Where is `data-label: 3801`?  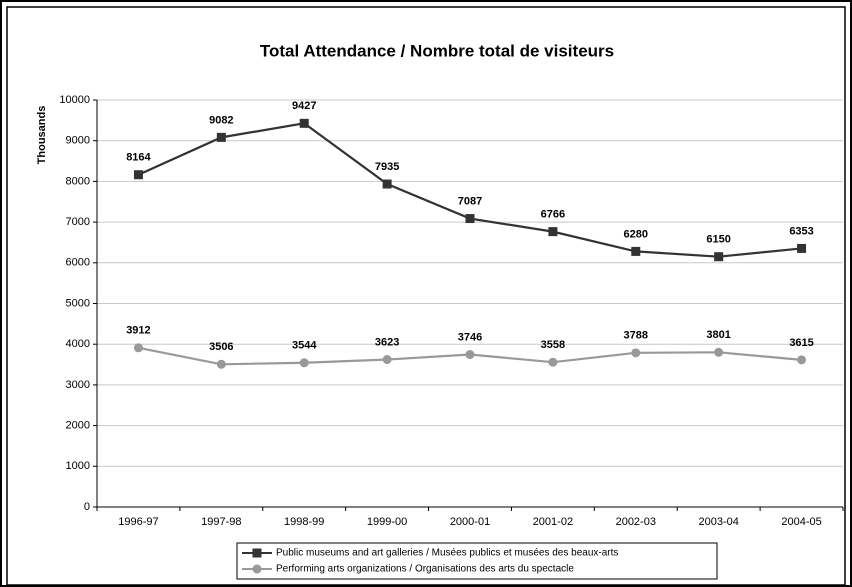 data-label: 3801 is located at coordinates (718, 335).